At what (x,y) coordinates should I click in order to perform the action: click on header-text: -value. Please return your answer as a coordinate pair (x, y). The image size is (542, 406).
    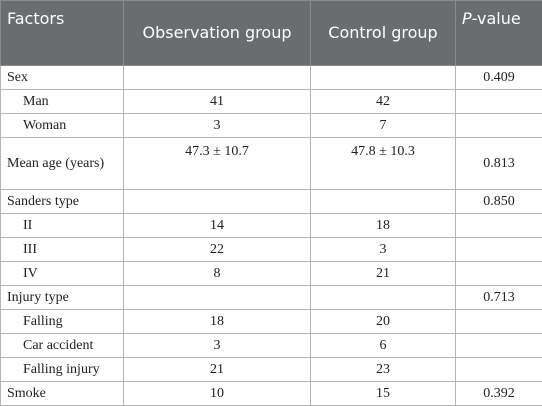
    Looking at the image, I should click on (496, 18).